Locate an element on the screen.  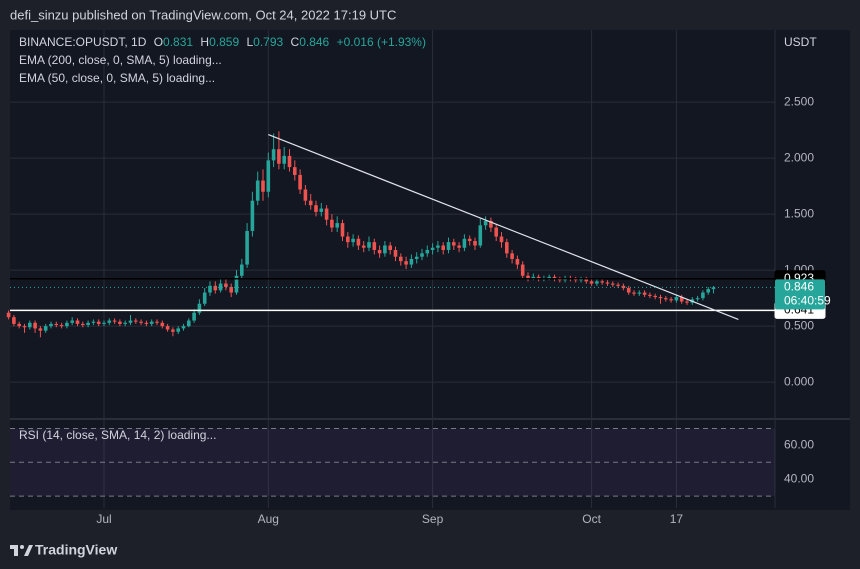
change: +0.016 (+1.93%) is located at coordinates (381, 42).